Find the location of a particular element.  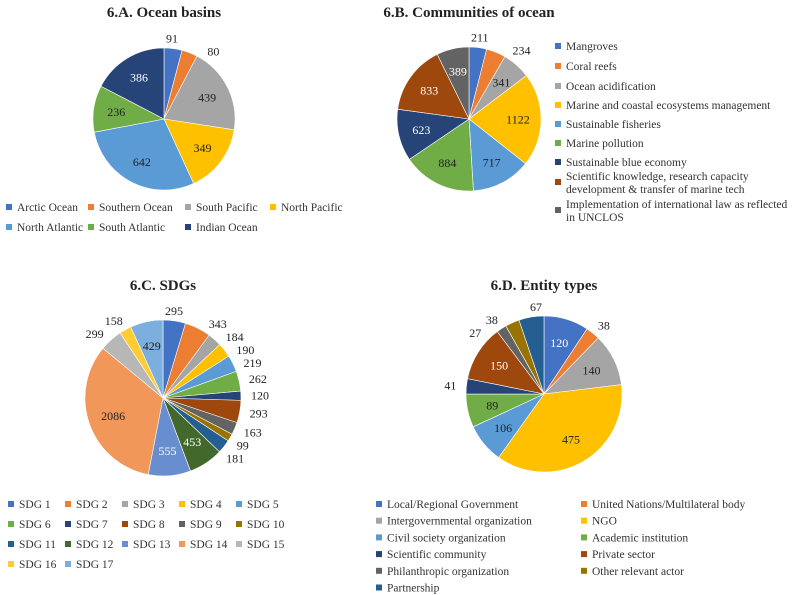

data-label: 453 is located at coordinates (192, 442).